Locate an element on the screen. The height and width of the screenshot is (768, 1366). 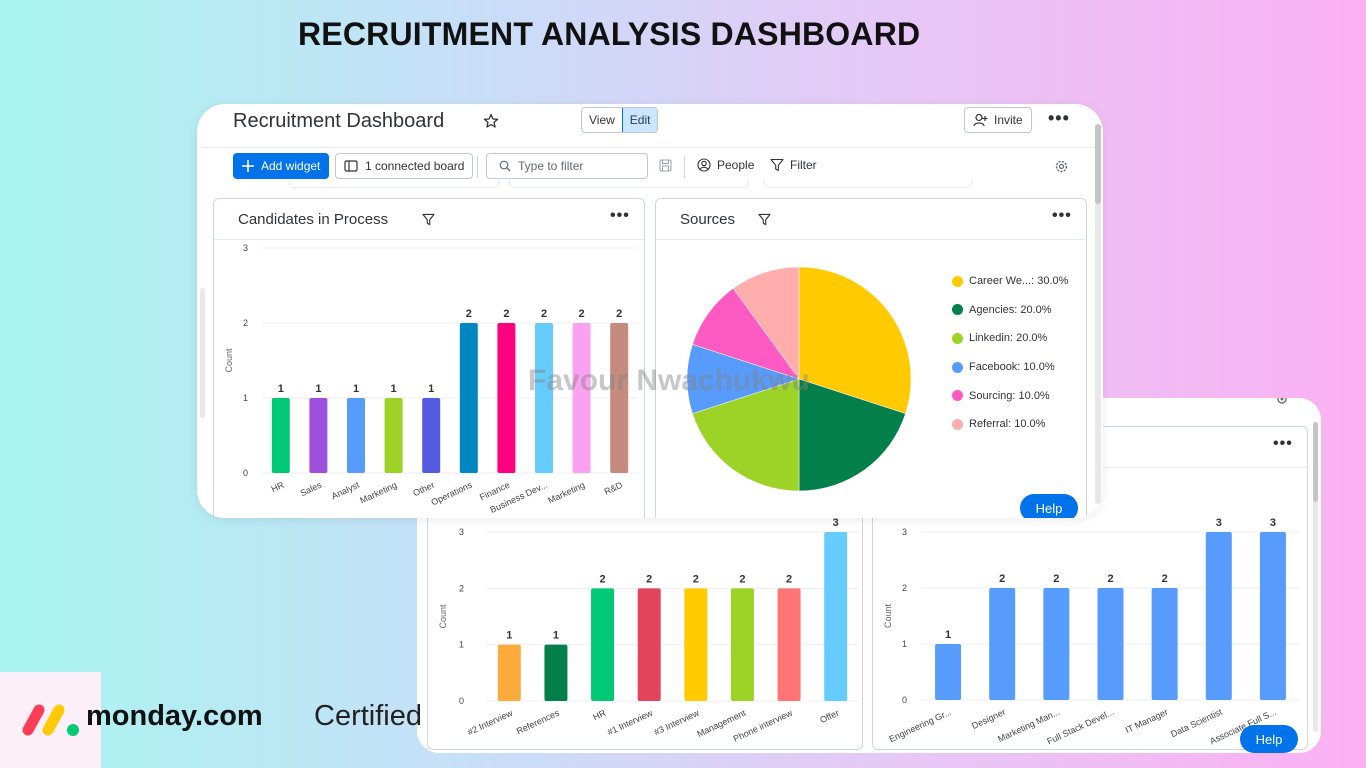
x-tick-label: IT Manager is located at coordinates (1147, 721).